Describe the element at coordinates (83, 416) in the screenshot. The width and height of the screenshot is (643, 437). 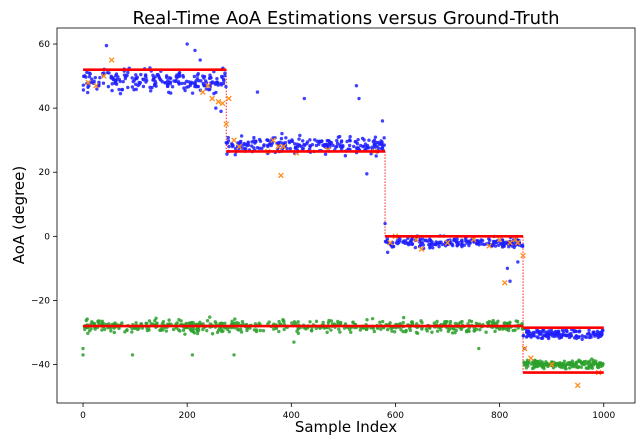
I see `x-tick-label: 0` at that location.